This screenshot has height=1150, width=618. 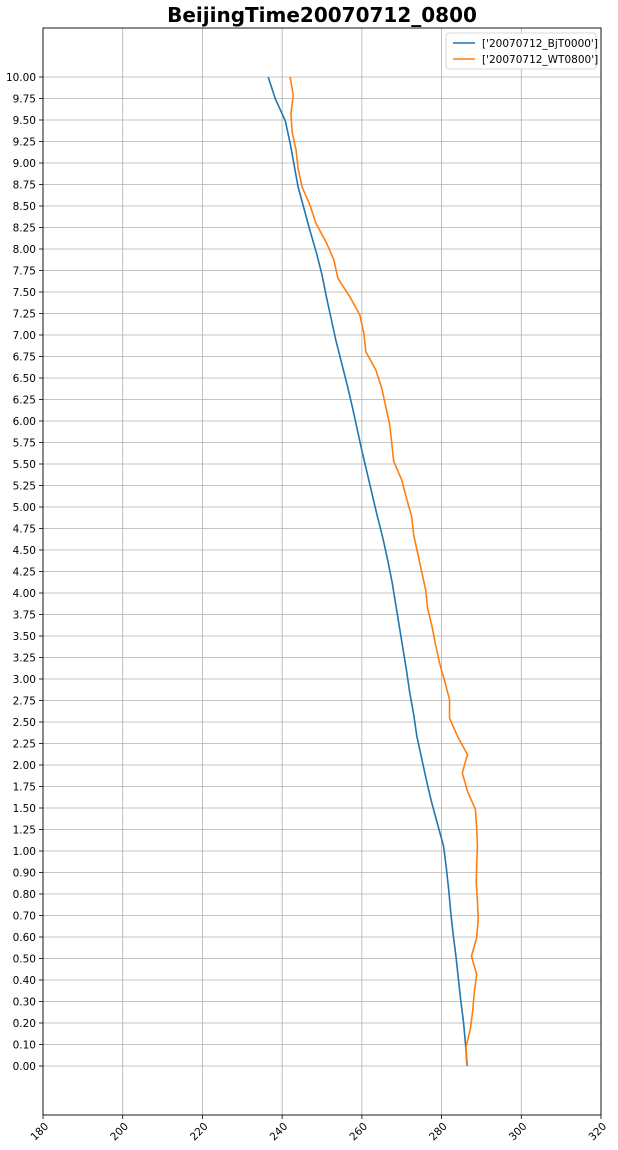 What do you see at coordinates (518, 1132) in the screenshot?
I see `x-tick-label: 300` at bounding box center [518, 1132].